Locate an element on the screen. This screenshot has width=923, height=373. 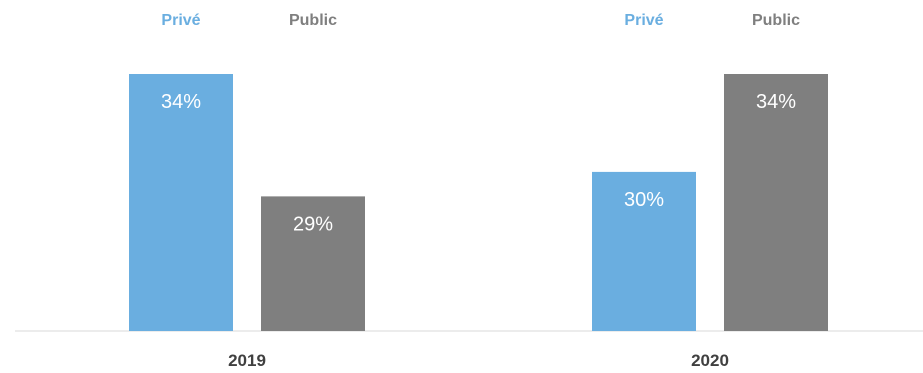
value-label-priv--2020: 30% is located at coordinates (644, 200).